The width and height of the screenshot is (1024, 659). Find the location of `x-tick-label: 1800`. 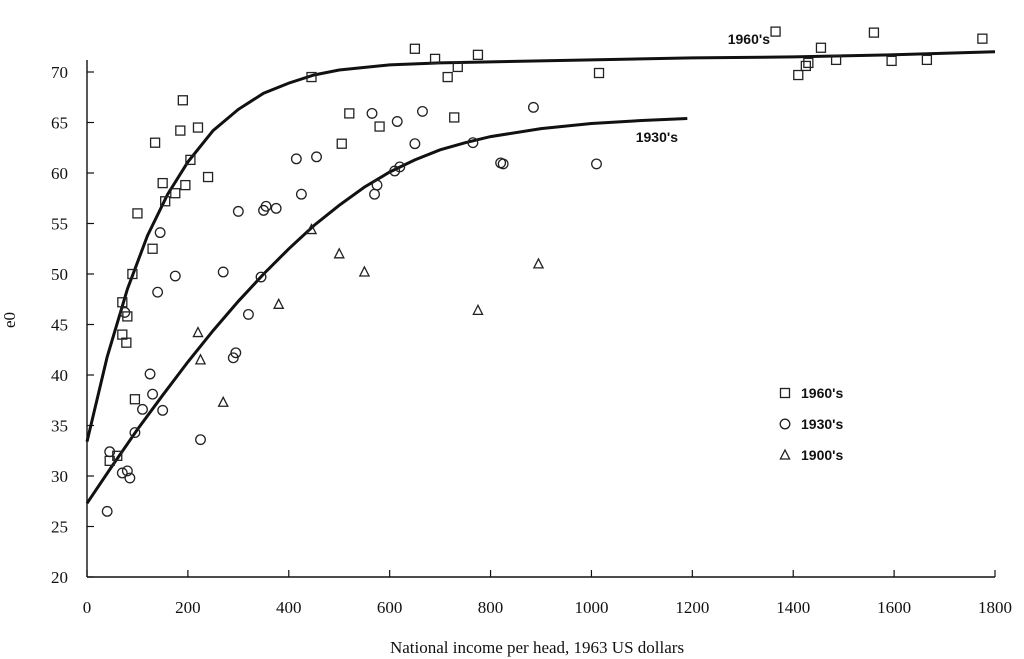

x-tick-label: 1800 is located at coordinates (995, 607).